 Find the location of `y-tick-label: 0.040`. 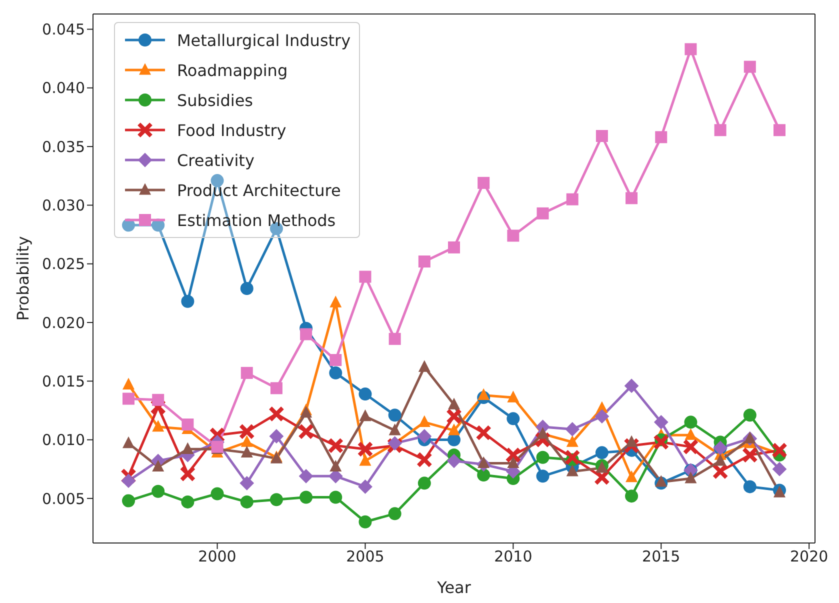

y-tick-label: 0.040 is located at coordinates (63, 88).